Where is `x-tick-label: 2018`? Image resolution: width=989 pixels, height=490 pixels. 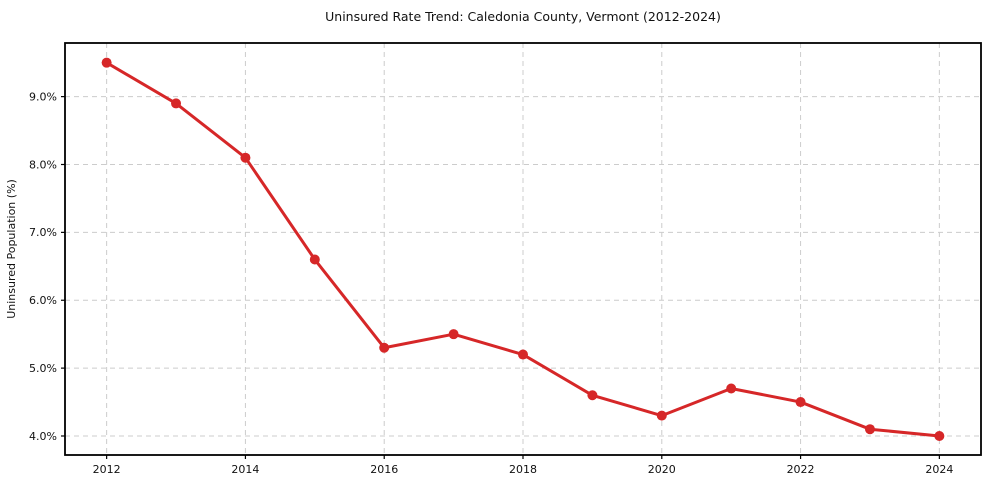
x-tick-label: 2018 is located at coordinates (523, 469).